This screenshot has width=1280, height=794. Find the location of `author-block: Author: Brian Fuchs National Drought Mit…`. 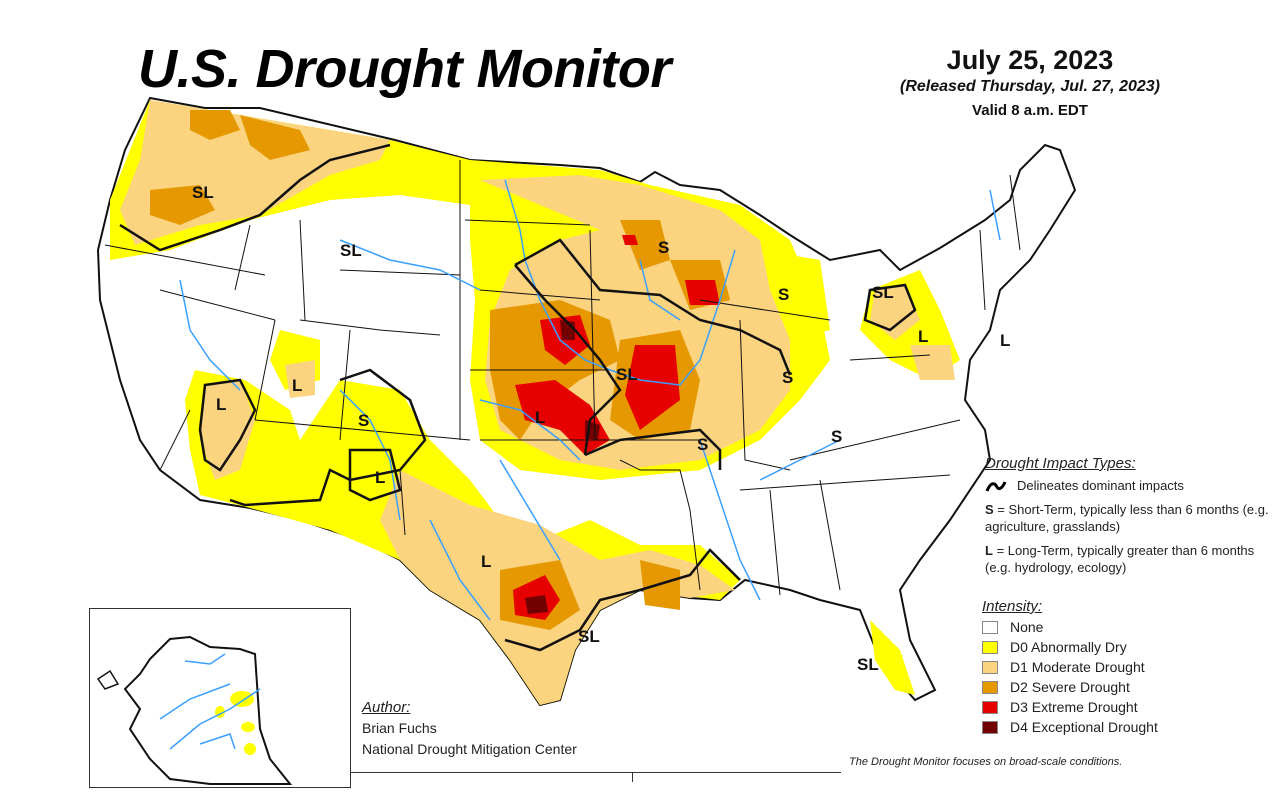

author-block: Author: Brian Fuchs National Drought Mit… is located at coordinates (469, 728).